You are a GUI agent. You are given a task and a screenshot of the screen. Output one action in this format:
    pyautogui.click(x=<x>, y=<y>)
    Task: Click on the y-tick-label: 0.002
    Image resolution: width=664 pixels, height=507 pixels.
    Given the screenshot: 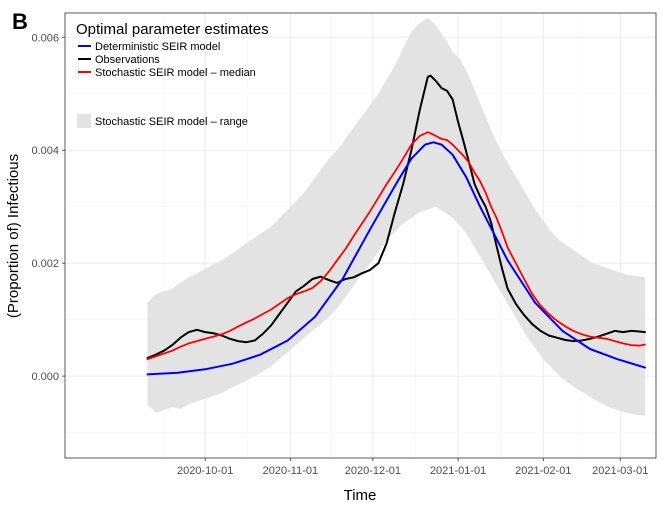 What is the action you would take?
    pyautogui.click(x=45, y=264)
    